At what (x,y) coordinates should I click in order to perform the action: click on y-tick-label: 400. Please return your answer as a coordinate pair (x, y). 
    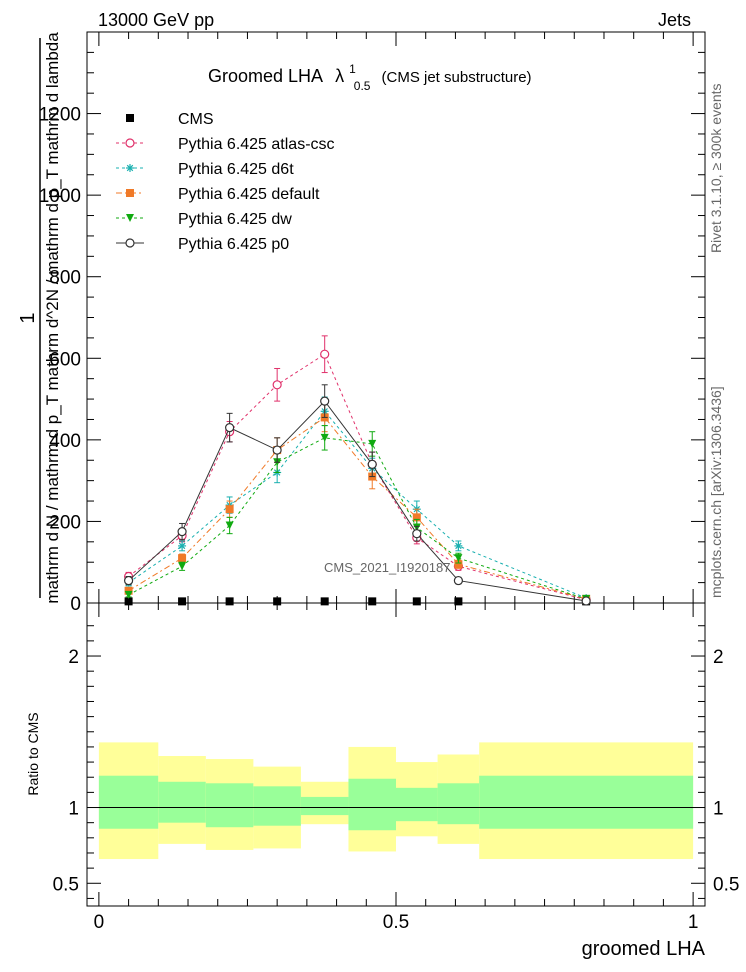
    Looking at the image, I should click on (65, 441).